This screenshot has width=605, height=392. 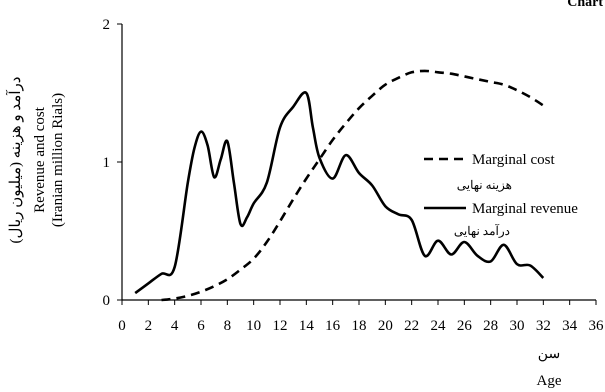 I want to click on x-tick-label: 12, so click(x=280, y=326).